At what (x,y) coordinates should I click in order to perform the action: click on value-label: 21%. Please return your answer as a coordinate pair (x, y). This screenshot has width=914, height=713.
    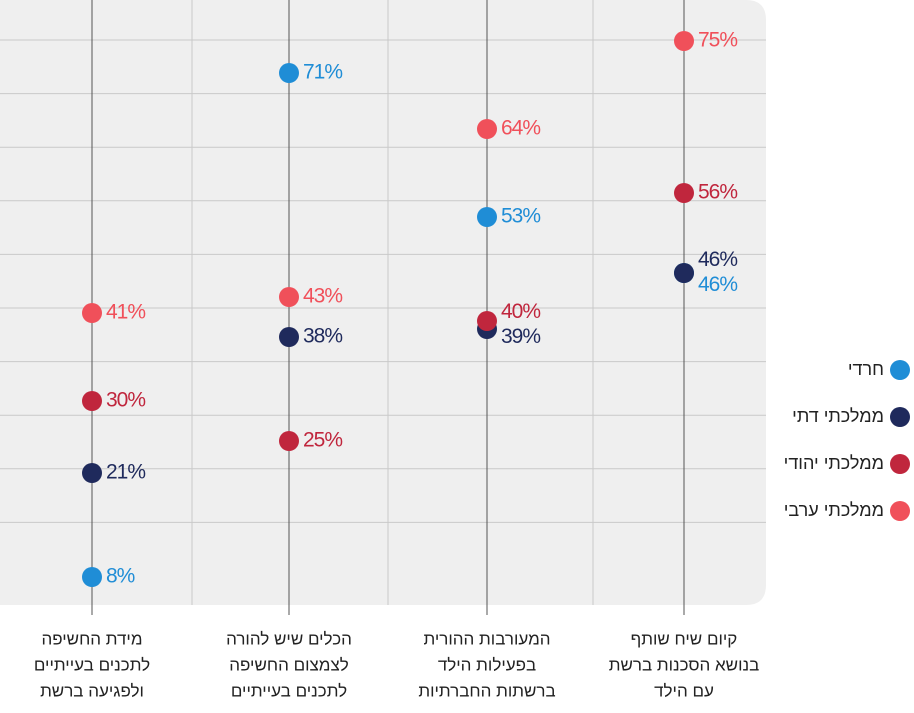
    Looking at the image, I should click on (125, 472).